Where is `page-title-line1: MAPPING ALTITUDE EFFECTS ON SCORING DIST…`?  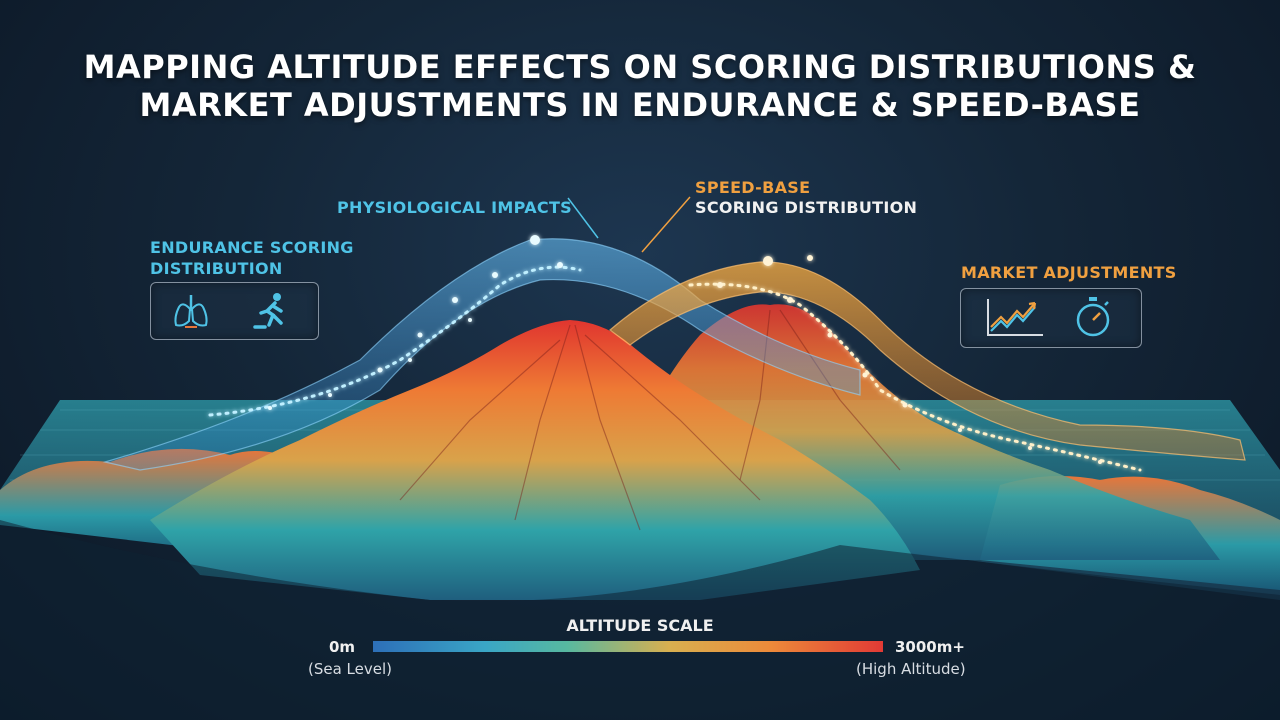 page-title-line1: MAPPING ALTITUDE EFFECTS ON SCORING DIST… is located at coordinates (640, 67).